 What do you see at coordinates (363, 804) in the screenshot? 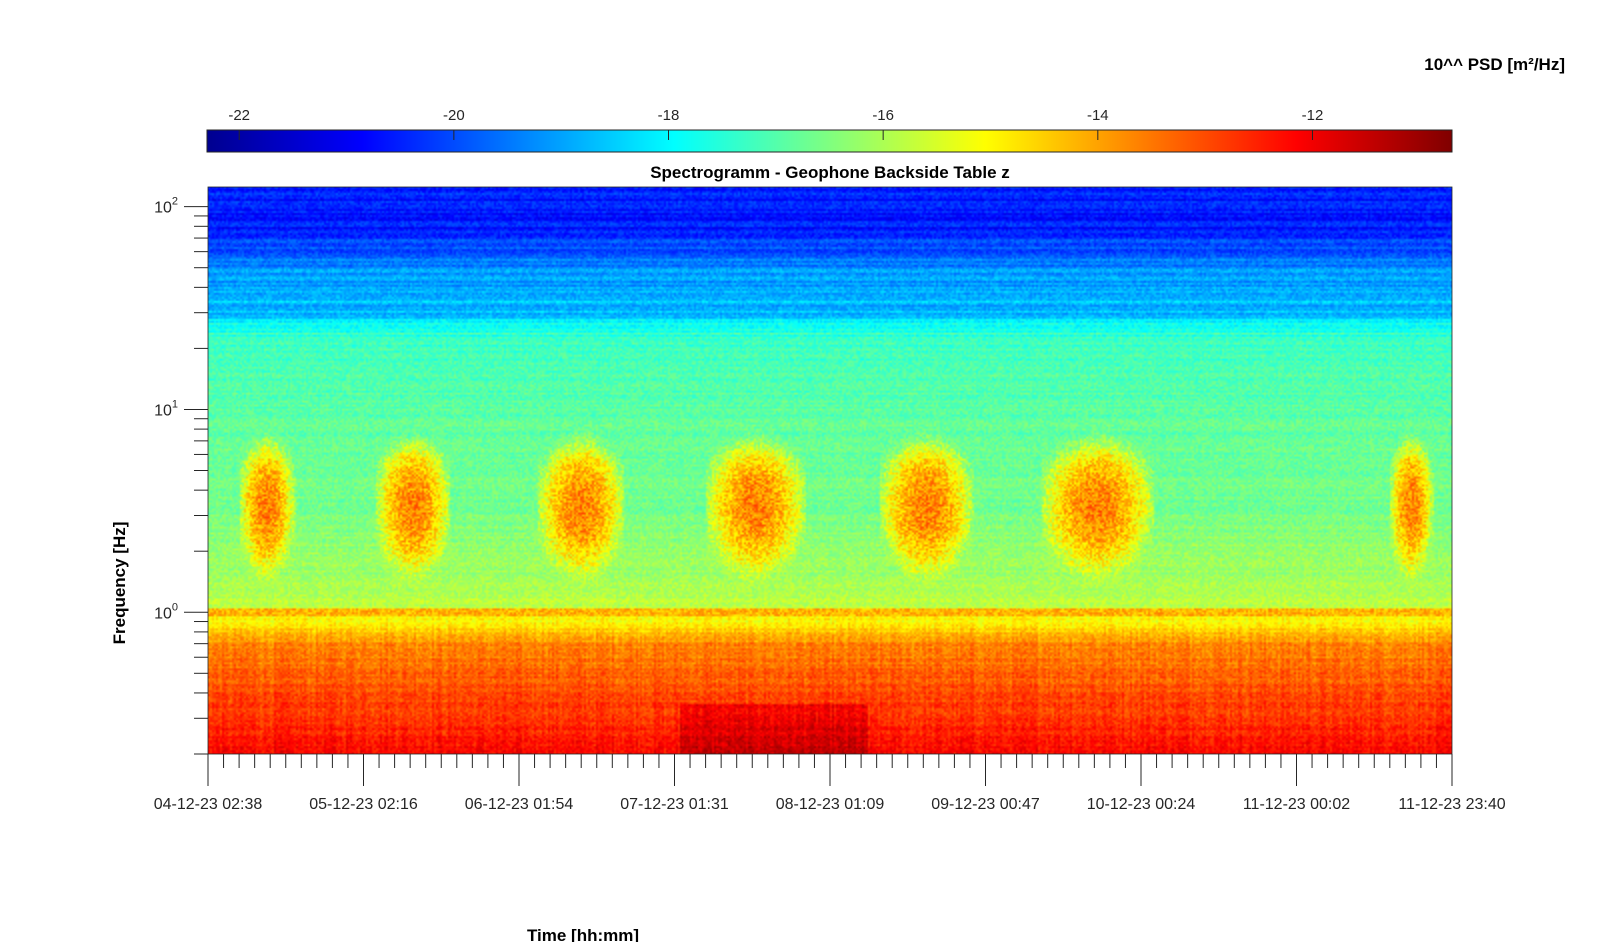
I see `x-tick-label: 05-12-23 02:16` at bounding box center [363, 804].